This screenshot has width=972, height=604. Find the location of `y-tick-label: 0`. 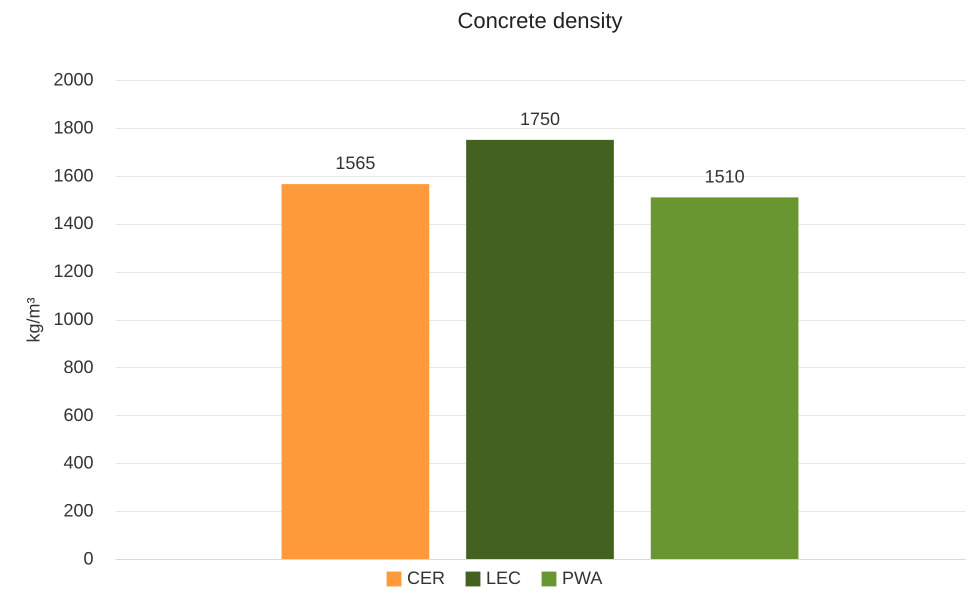

y-tick-label: 0 is located at coordinates (88, 558).